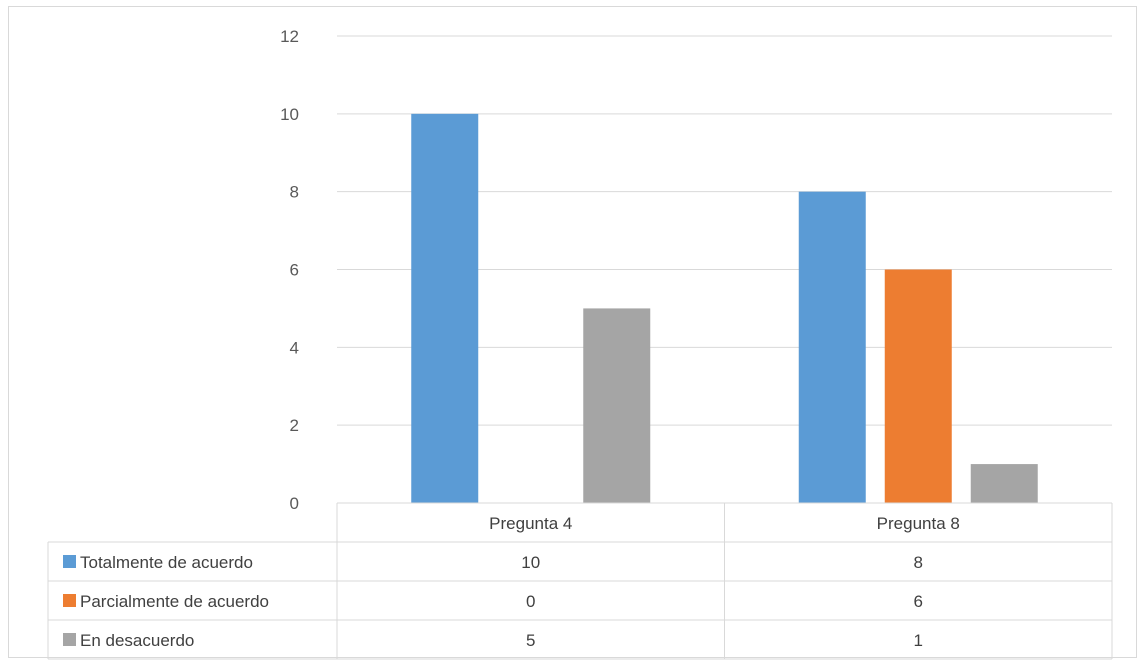 The image size is (1147, 664). Describe the element at coordinates (918, 523) in the screenshot. I see `category-label: Pregunta 8` at that location.